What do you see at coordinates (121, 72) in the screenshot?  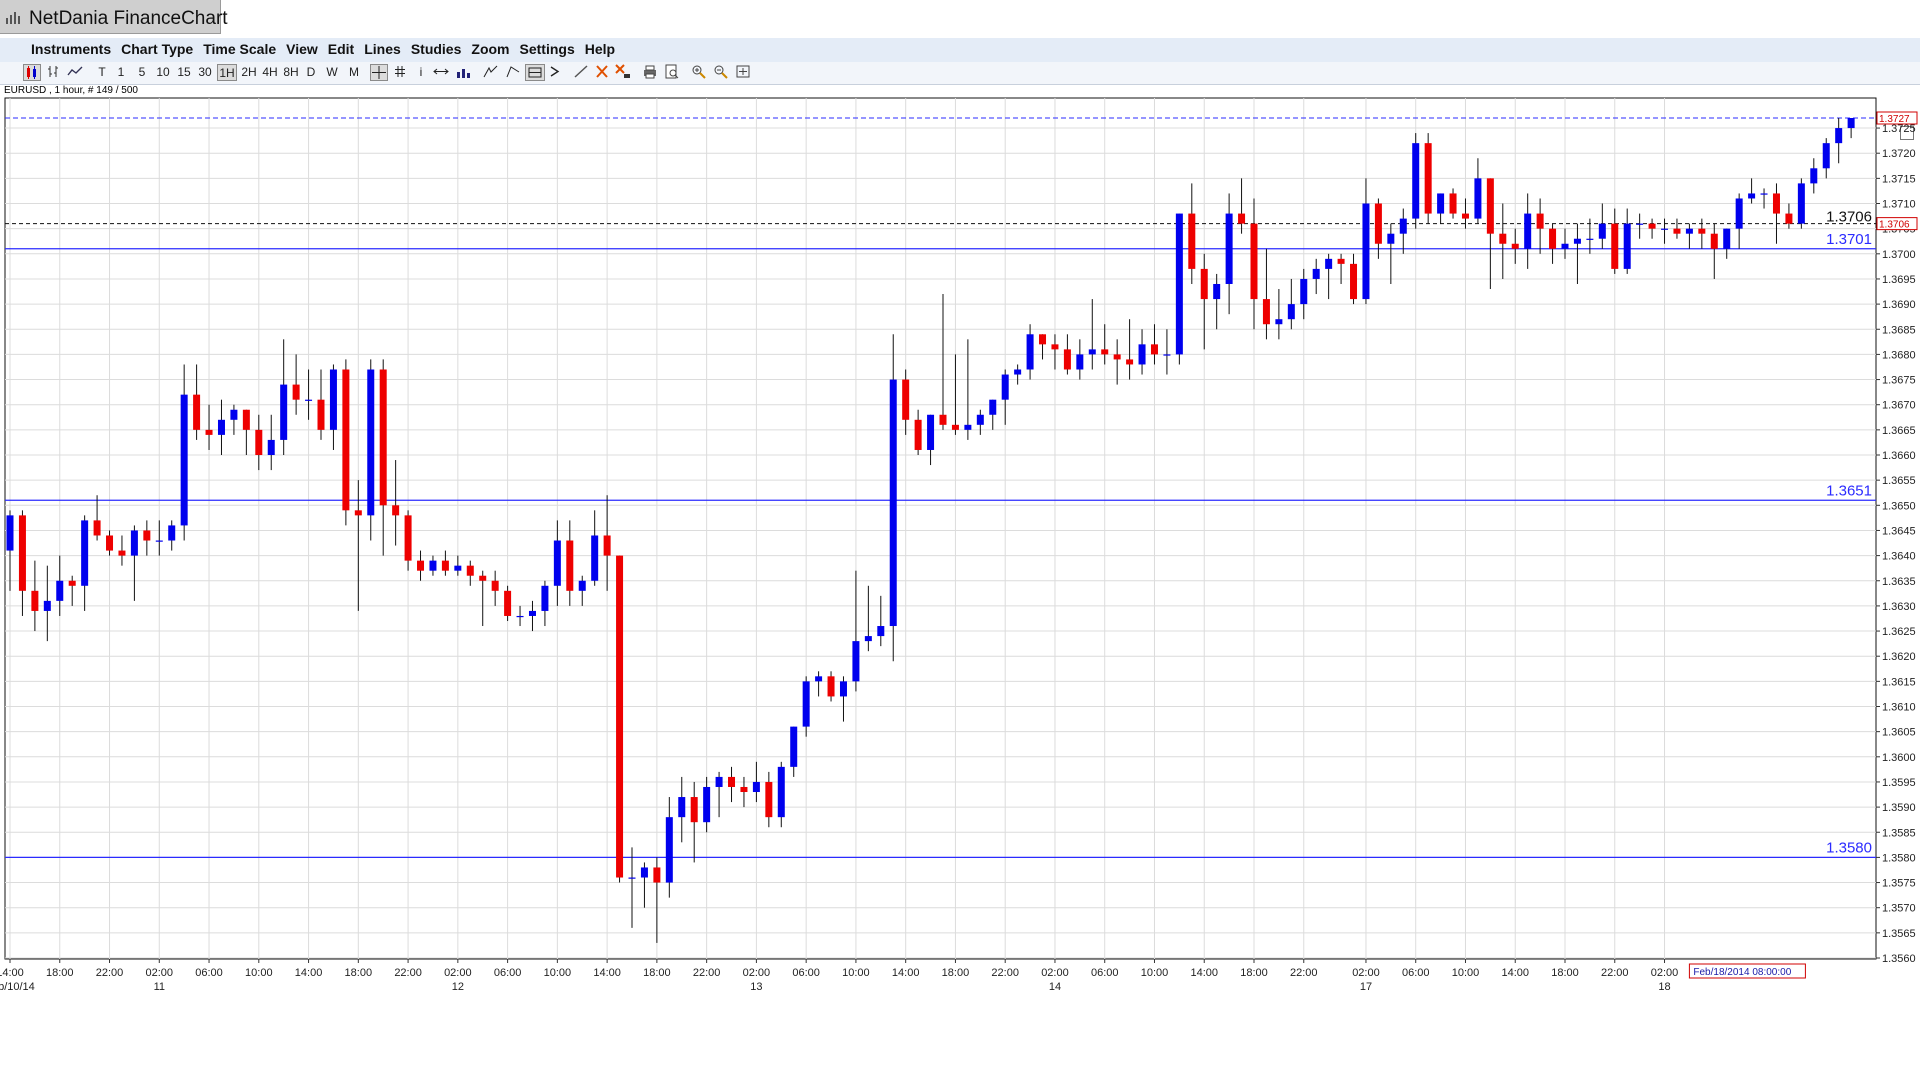 I see `timeframe-1: 1` at bounding box center [121, 72].